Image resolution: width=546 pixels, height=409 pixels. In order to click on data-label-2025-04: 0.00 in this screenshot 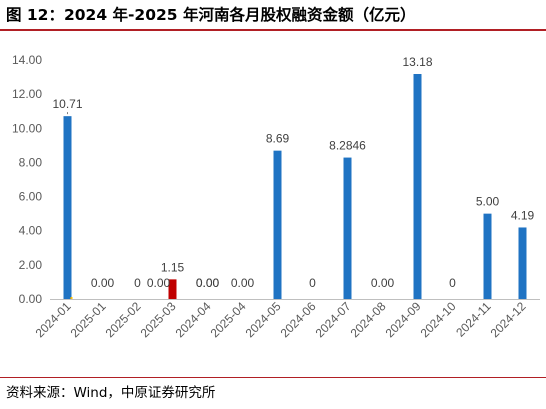, I will do `click(243, 283)`.